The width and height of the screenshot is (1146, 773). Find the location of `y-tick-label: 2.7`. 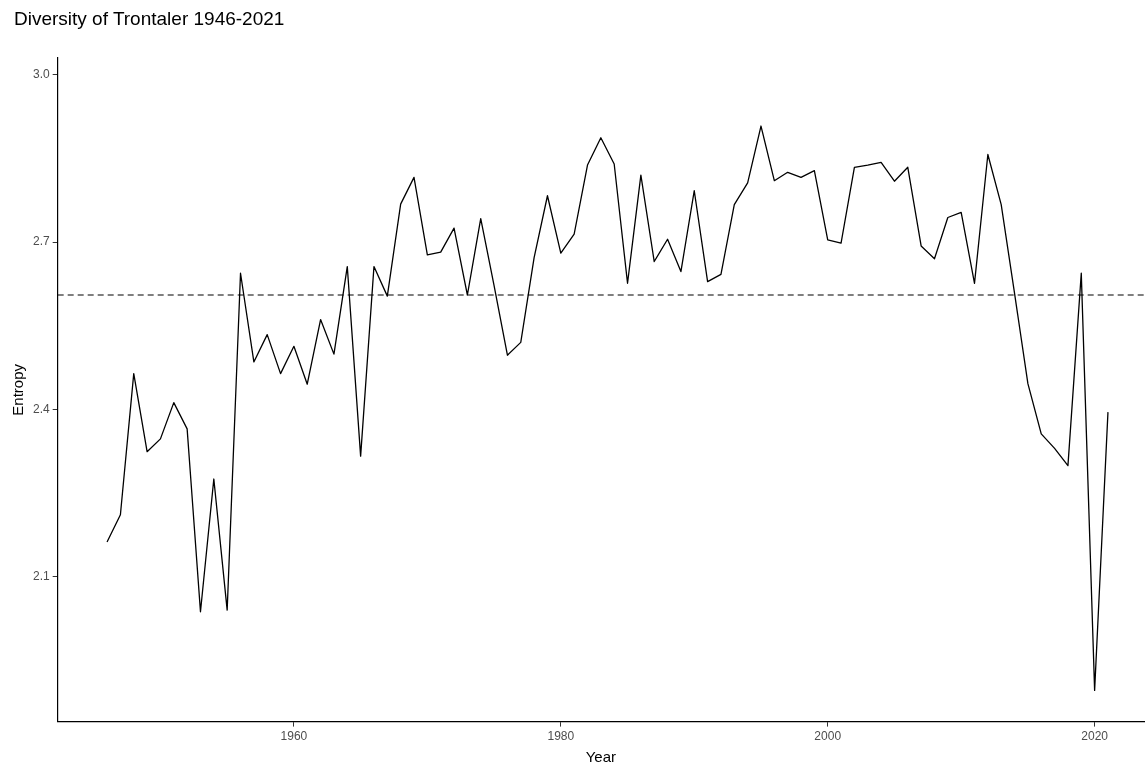

y-tick-label: 2.7 is located at coordinates (41, 241).